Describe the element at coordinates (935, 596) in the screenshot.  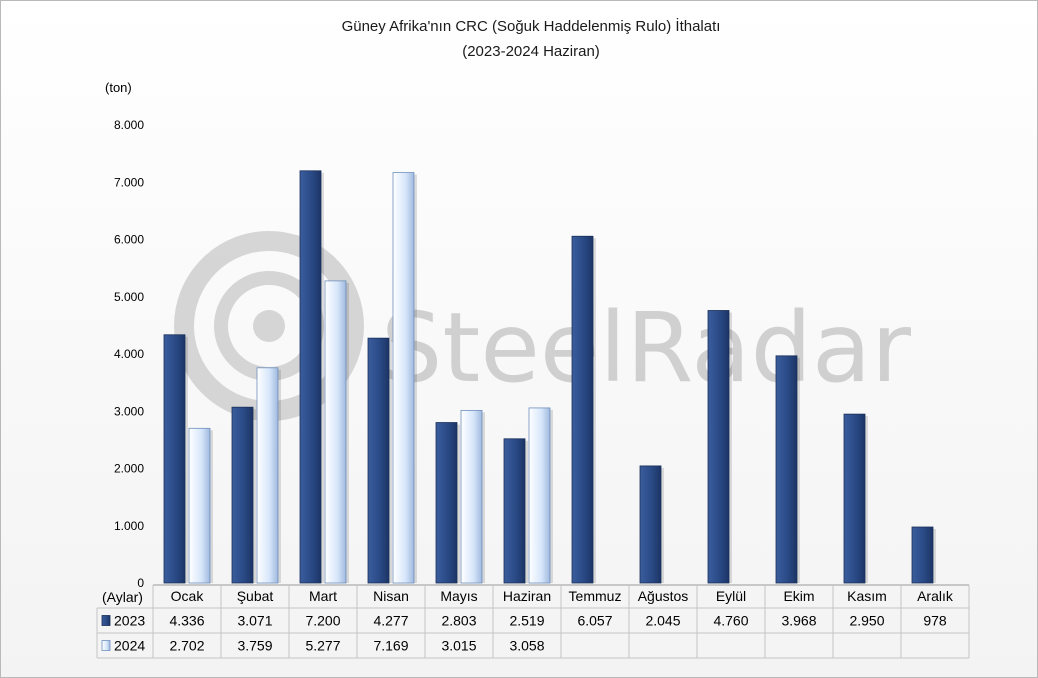
I see `category-label: Aralık` at that location.